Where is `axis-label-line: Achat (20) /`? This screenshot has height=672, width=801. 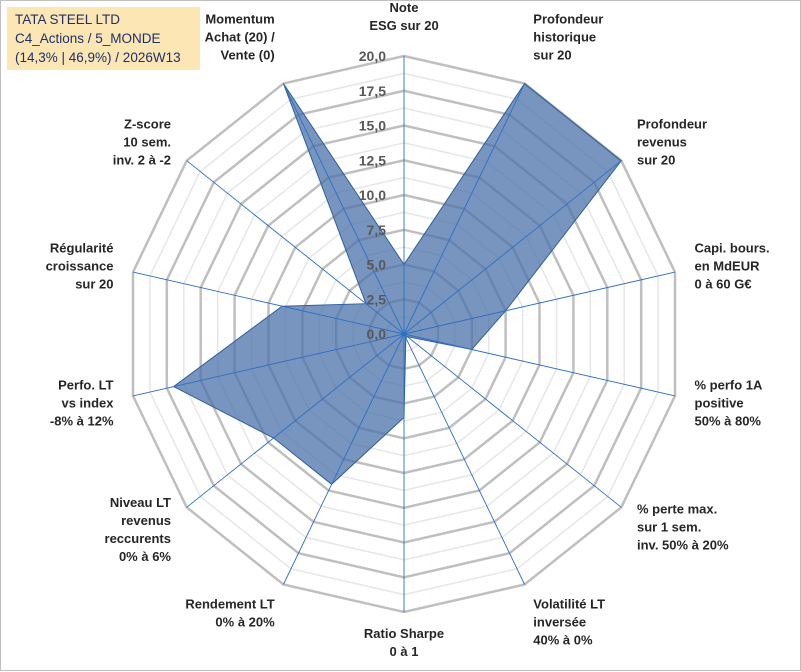 axis-label-line: Achat (20) / is located at coordinates (240, 37).